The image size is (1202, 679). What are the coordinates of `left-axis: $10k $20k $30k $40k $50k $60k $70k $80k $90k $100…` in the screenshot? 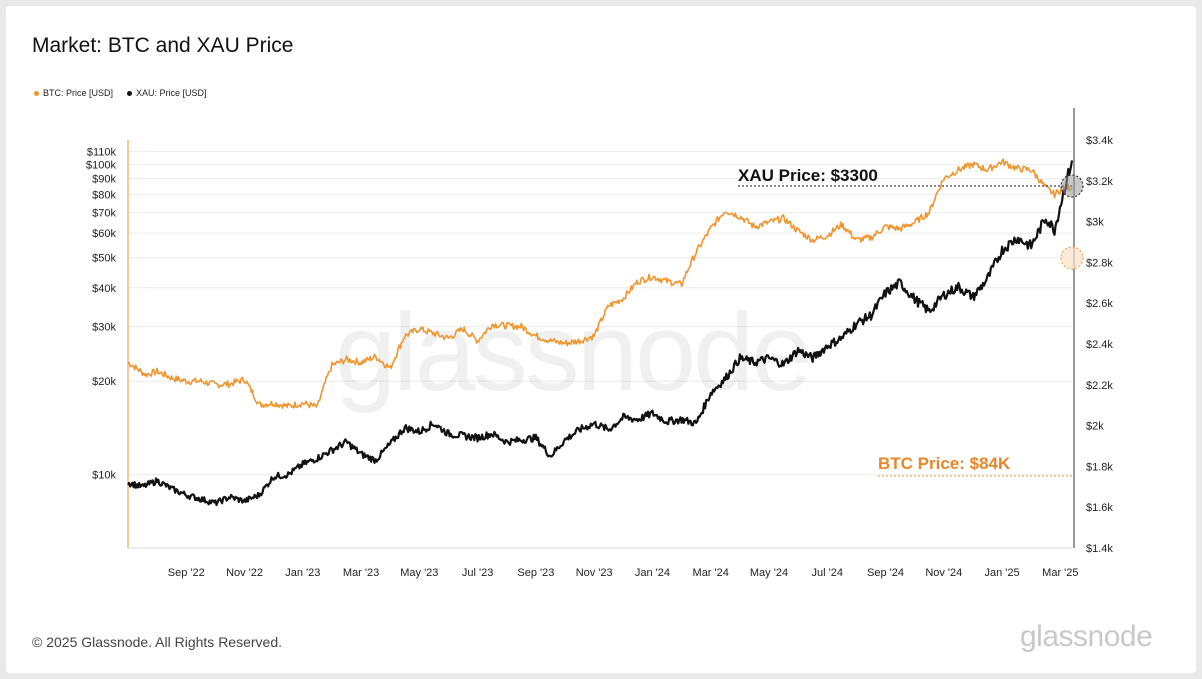 It's located at (107, 344).